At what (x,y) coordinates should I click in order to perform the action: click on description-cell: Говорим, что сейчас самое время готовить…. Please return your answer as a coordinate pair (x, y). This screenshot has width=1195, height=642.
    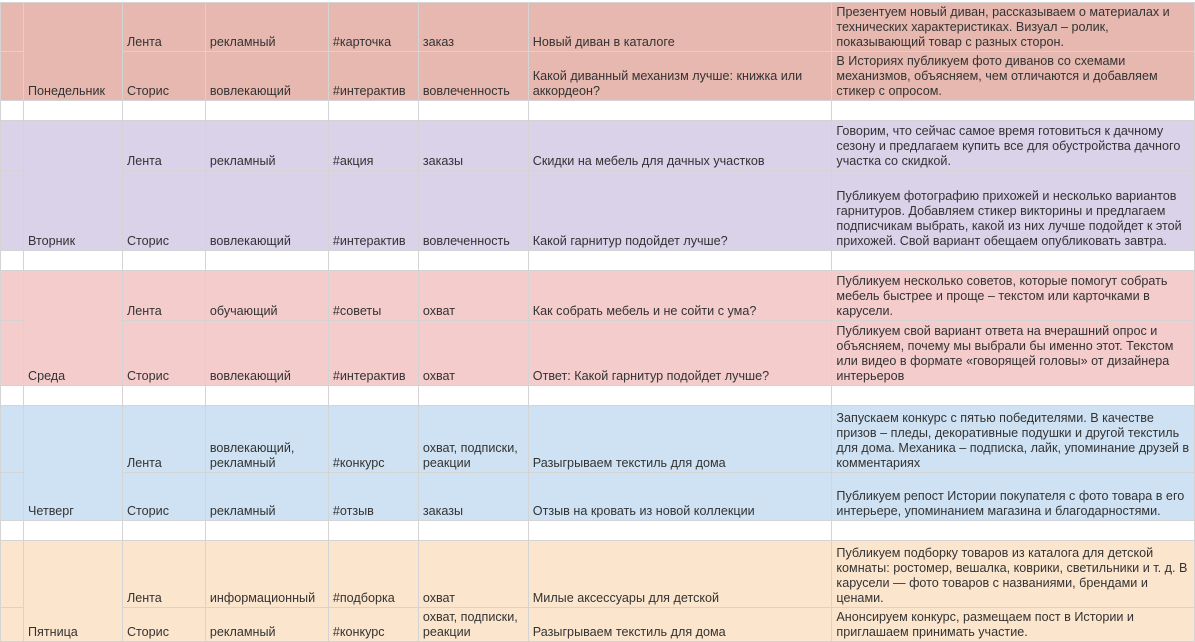
    Looking at the image, I should click on (1013, 145).